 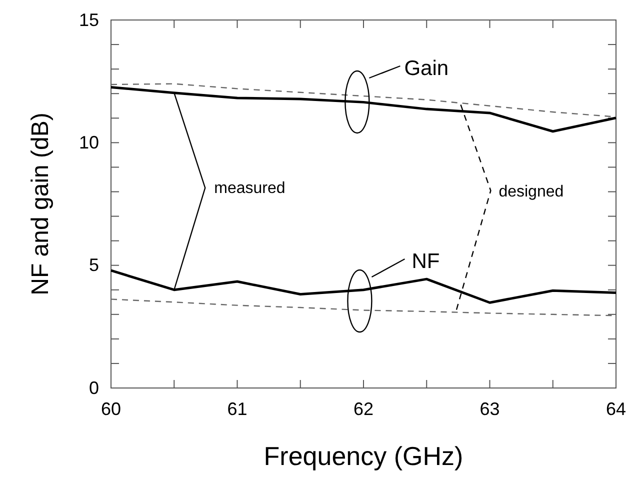 What do you see at coordinates (364, 456) in the screenshot?
I see `x-axis-title: Frequency (GHz)` at bounding box center [364, 456].